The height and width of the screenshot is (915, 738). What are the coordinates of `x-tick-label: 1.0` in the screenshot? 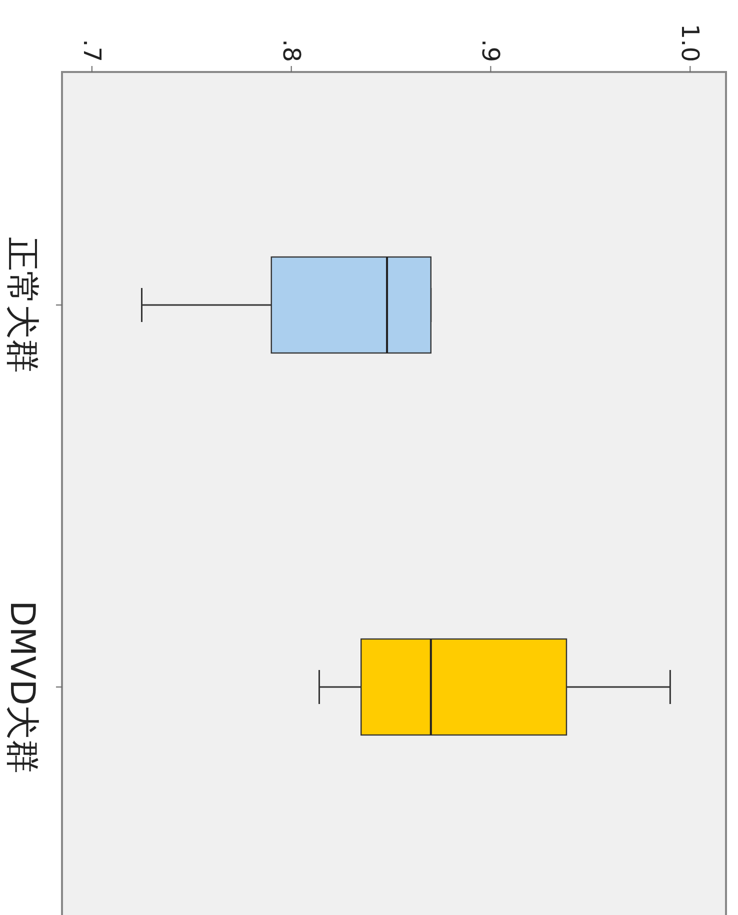 It's located at (690, 43).